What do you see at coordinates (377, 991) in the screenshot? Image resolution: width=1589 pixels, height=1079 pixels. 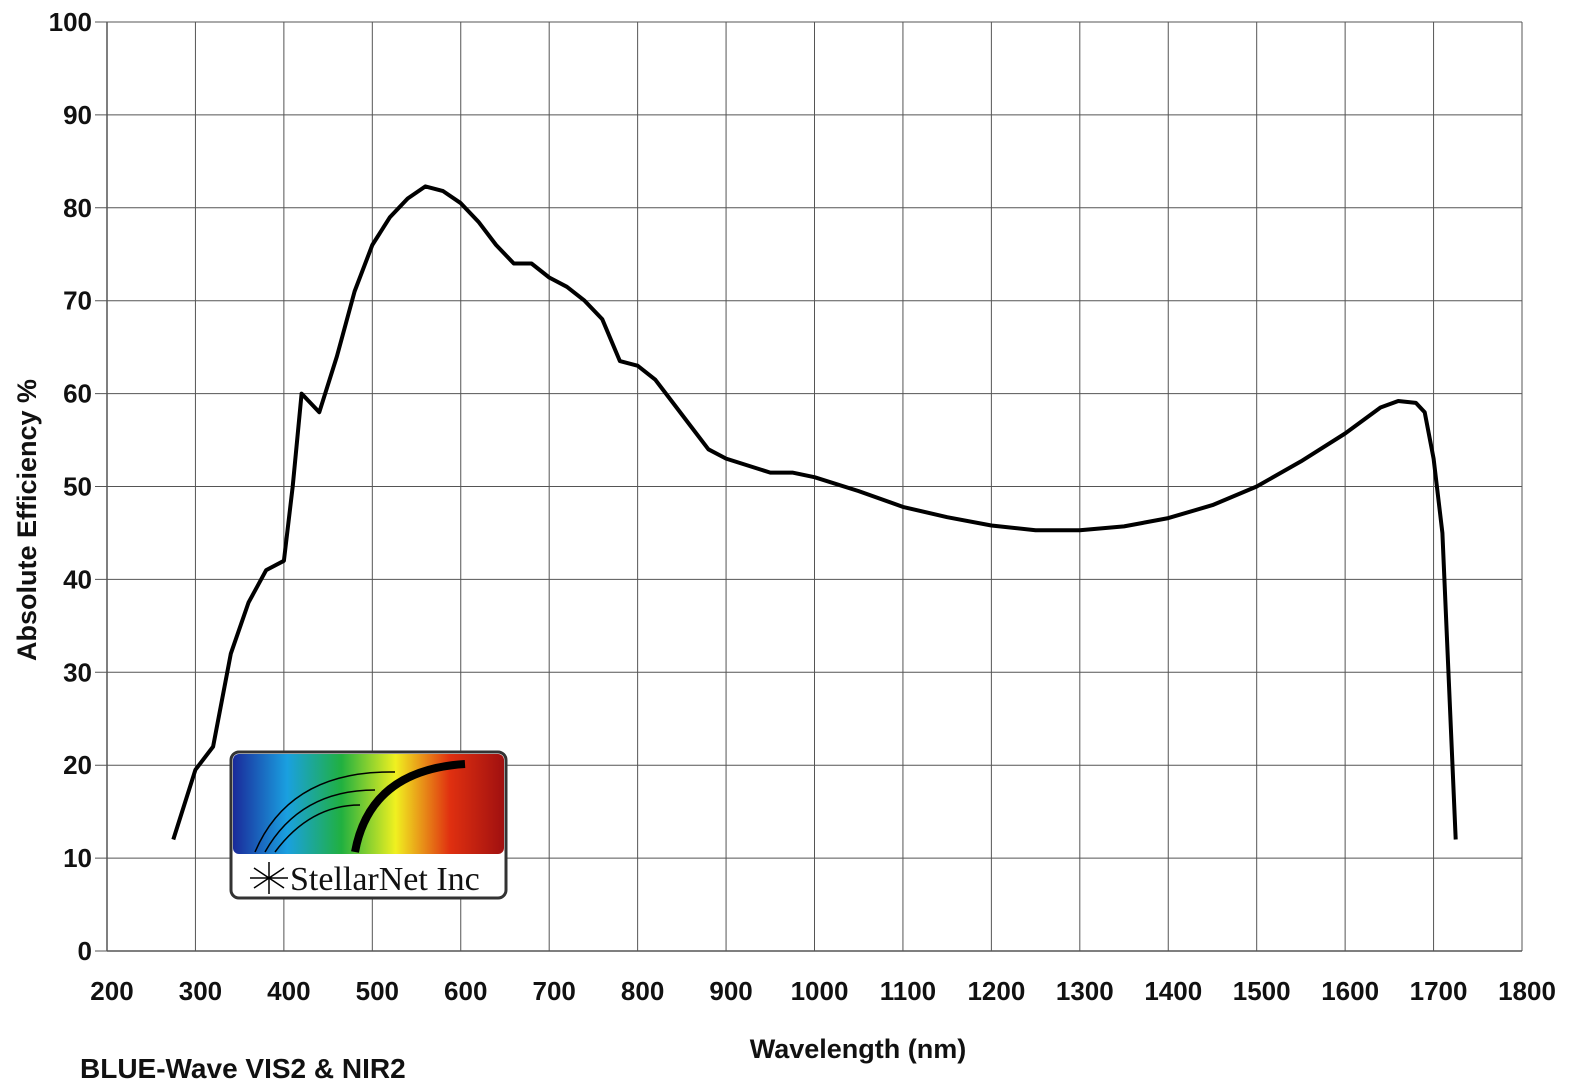 I see `x-tick-label: 500` at bounding box center [377, 991].